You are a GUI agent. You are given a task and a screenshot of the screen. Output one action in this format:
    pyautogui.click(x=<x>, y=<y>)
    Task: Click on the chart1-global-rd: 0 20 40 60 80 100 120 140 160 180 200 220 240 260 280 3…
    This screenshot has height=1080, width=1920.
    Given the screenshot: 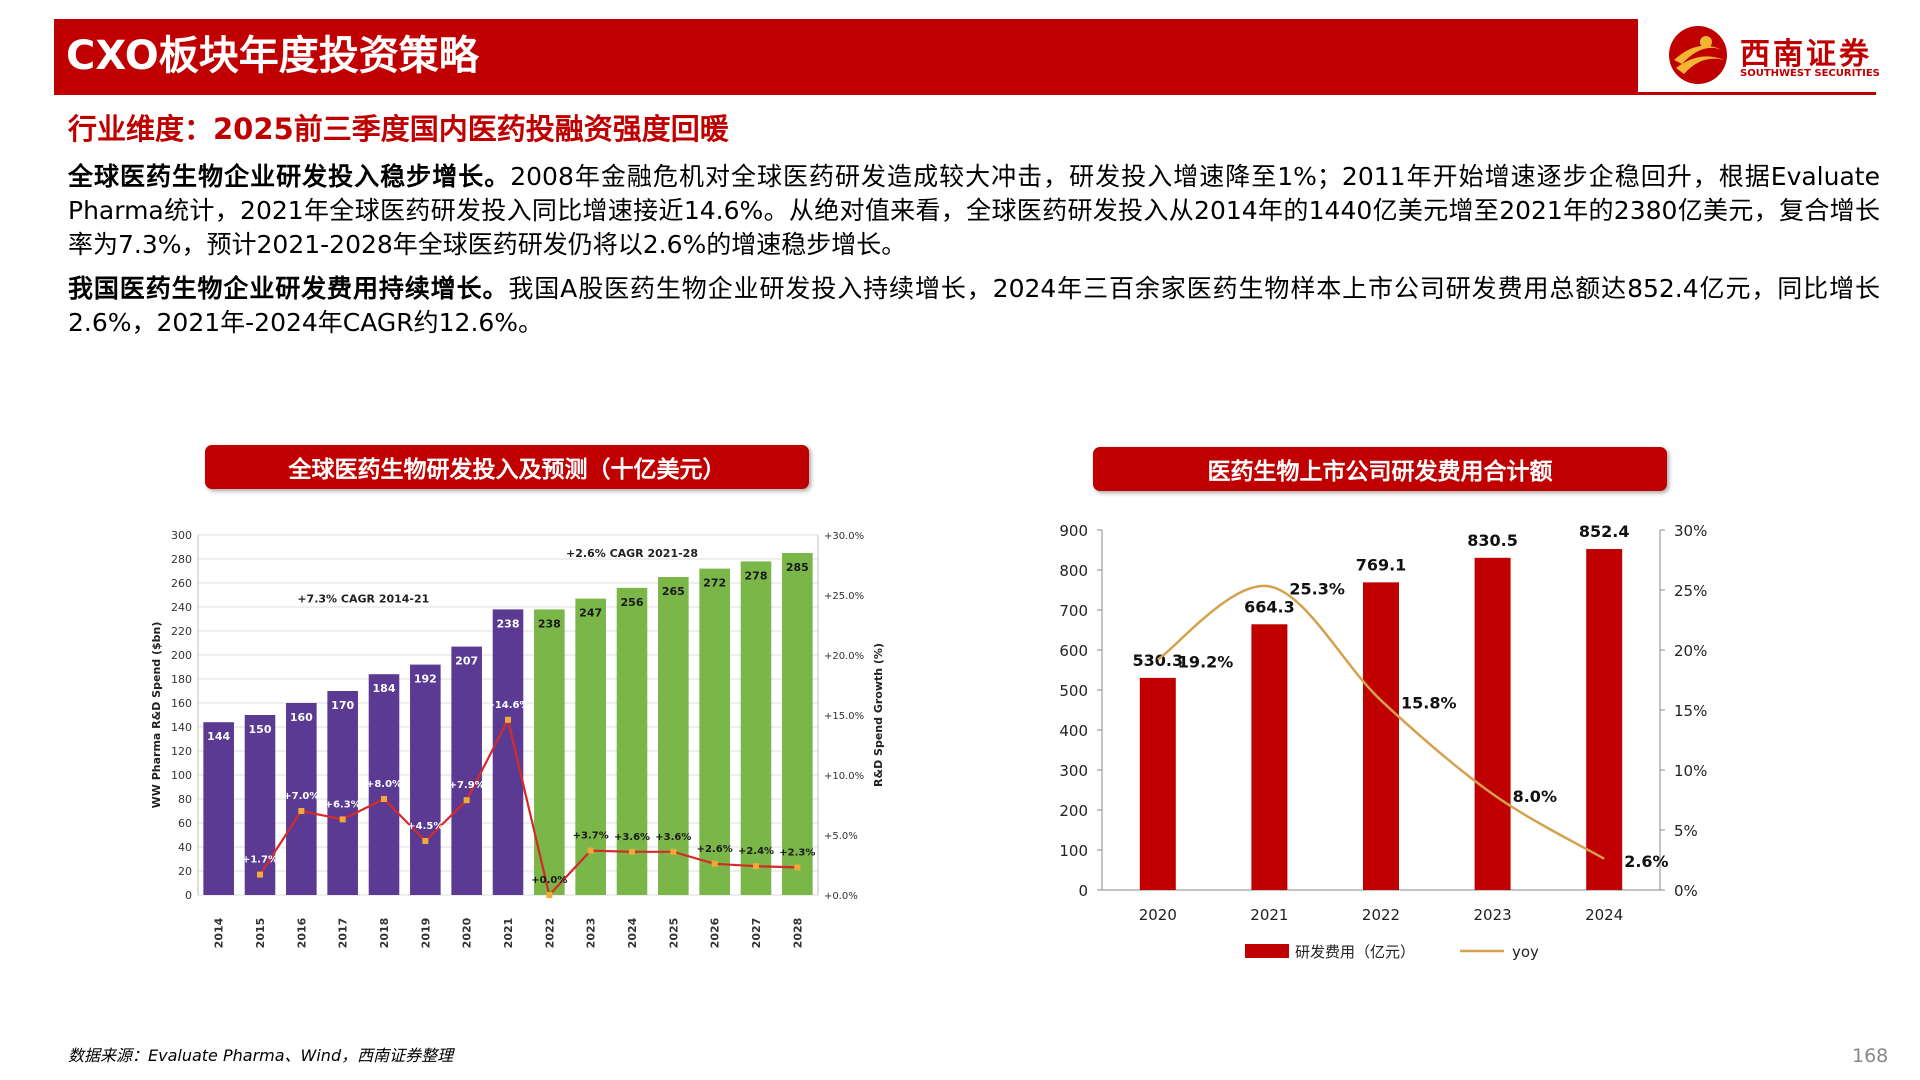 What is the action you would take?
    pyautogui.click(x=517, y=739)
    